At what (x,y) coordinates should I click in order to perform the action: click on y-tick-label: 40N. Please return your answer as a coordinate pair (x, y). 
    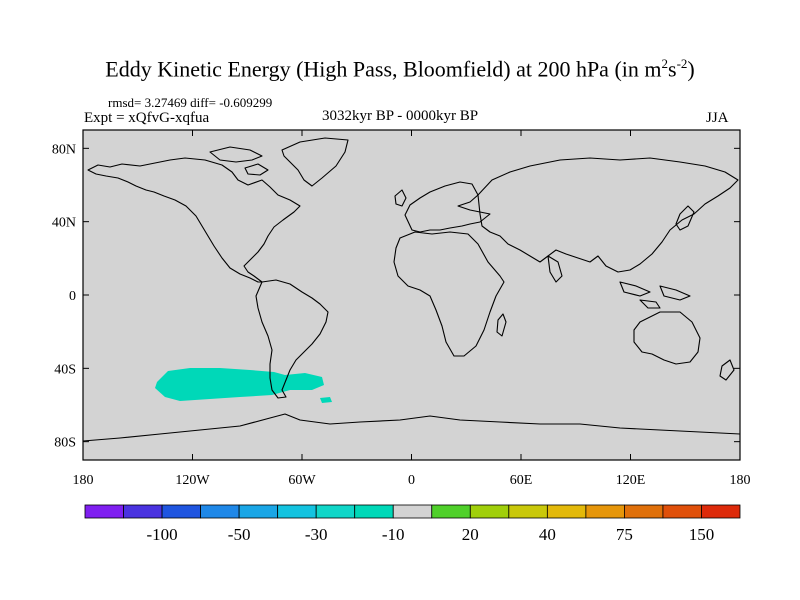
    Looking at the image, I should click on (64, 223).